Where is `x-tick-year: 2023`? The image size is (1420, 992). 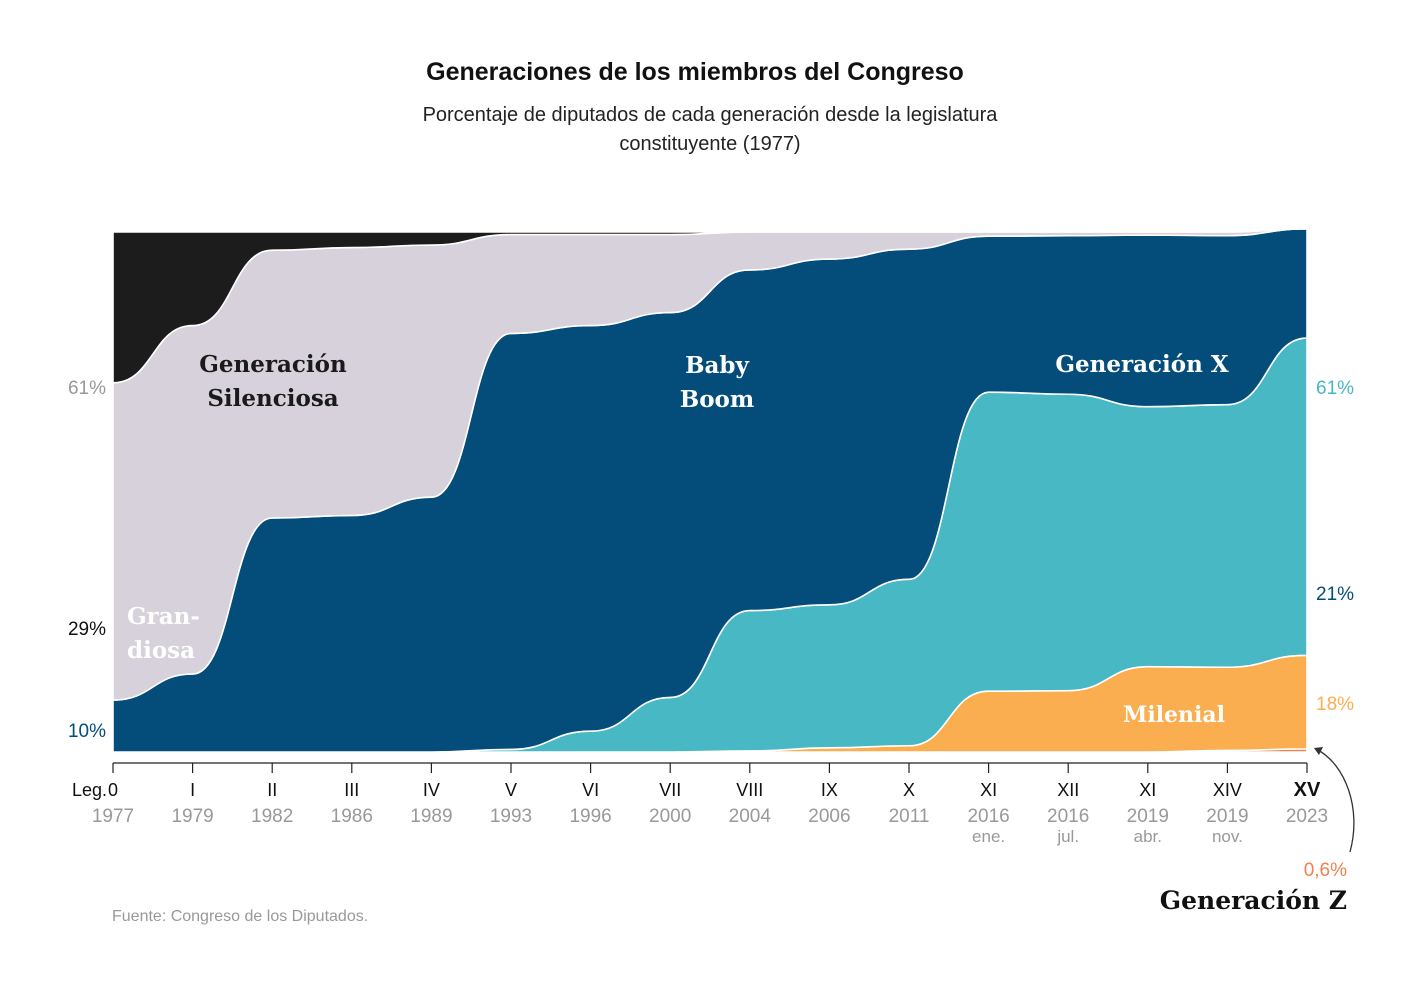 x-tick-year: 2023 is located at coordinates (1307, 816).